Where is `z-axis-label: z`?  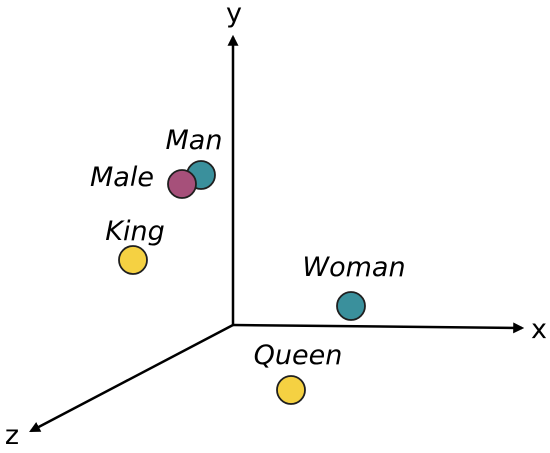 z-axis-label: z is located at coordinates (12, 435).